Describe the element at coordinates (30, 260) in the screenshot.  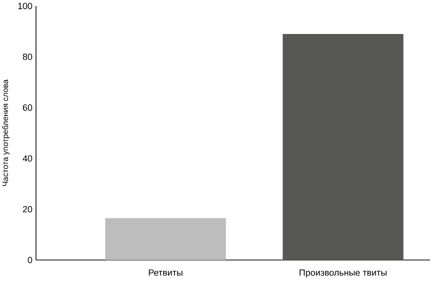
I see `y-tick-label: 0` at that location.